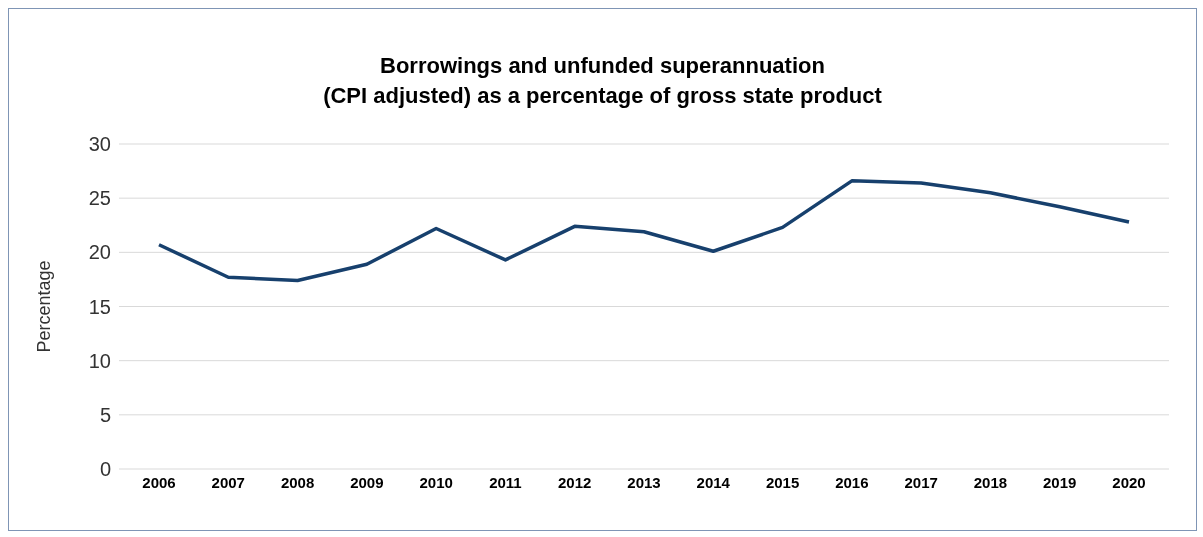 The width and height of the screenshot is (1203, 537). I want to click on y-tick-label: 15, so click(99, 306).